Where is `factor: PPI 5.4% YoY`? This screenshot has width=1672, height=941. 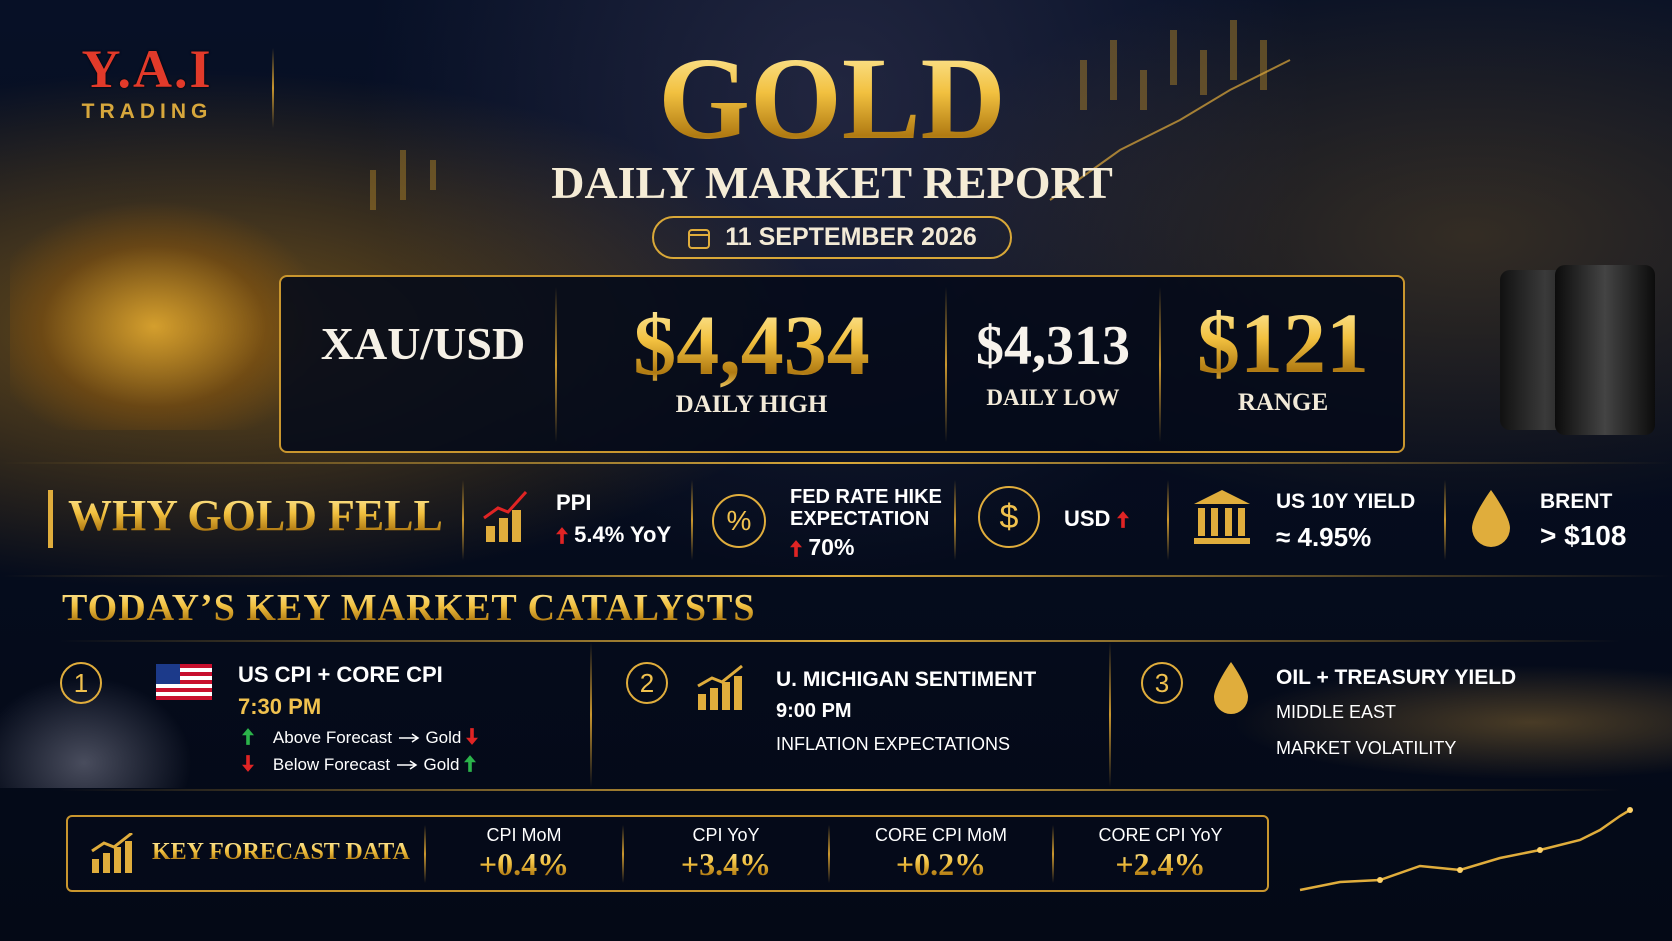 factor: PPI 5.4% YoY is located at coordinates (582, 519).